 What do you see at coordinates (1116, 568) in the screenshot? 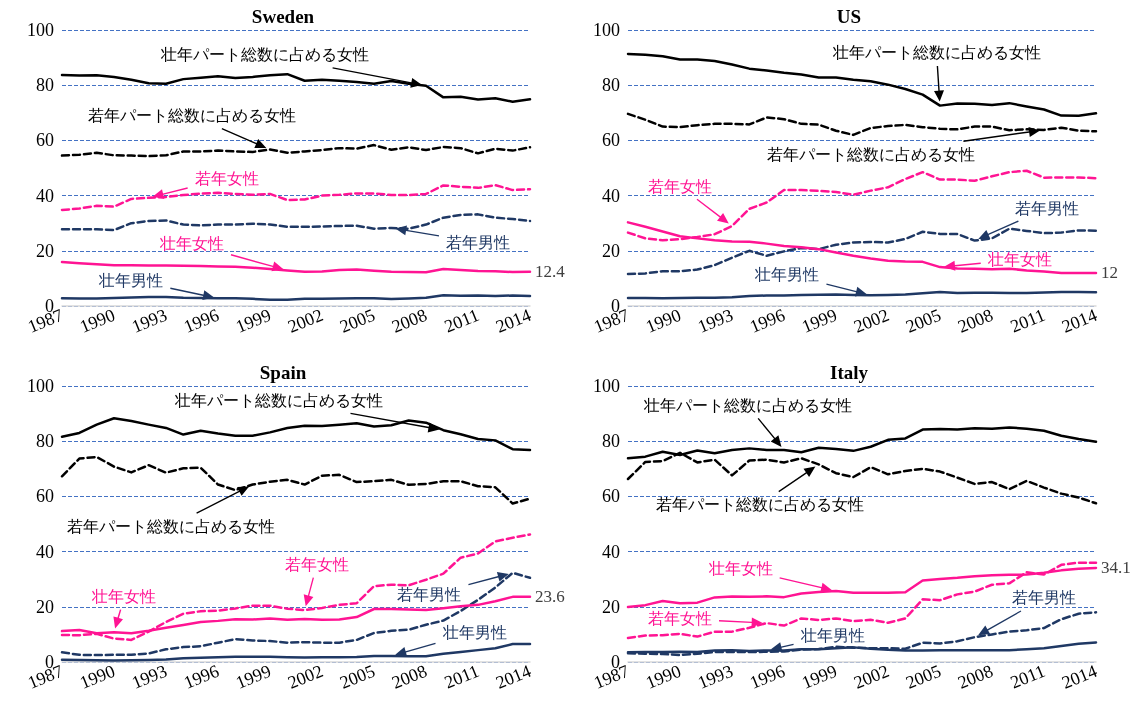
I see `data-label: 34.1` at bounding box center [1116, 568].